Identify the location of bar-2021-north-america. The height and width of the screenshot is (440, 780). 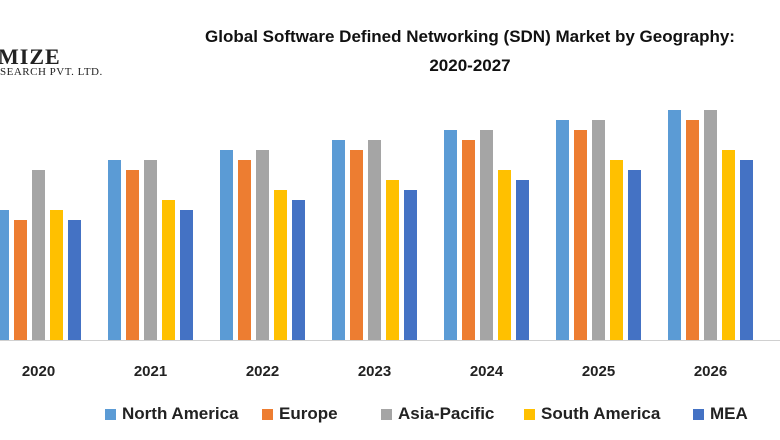
(114, 250).